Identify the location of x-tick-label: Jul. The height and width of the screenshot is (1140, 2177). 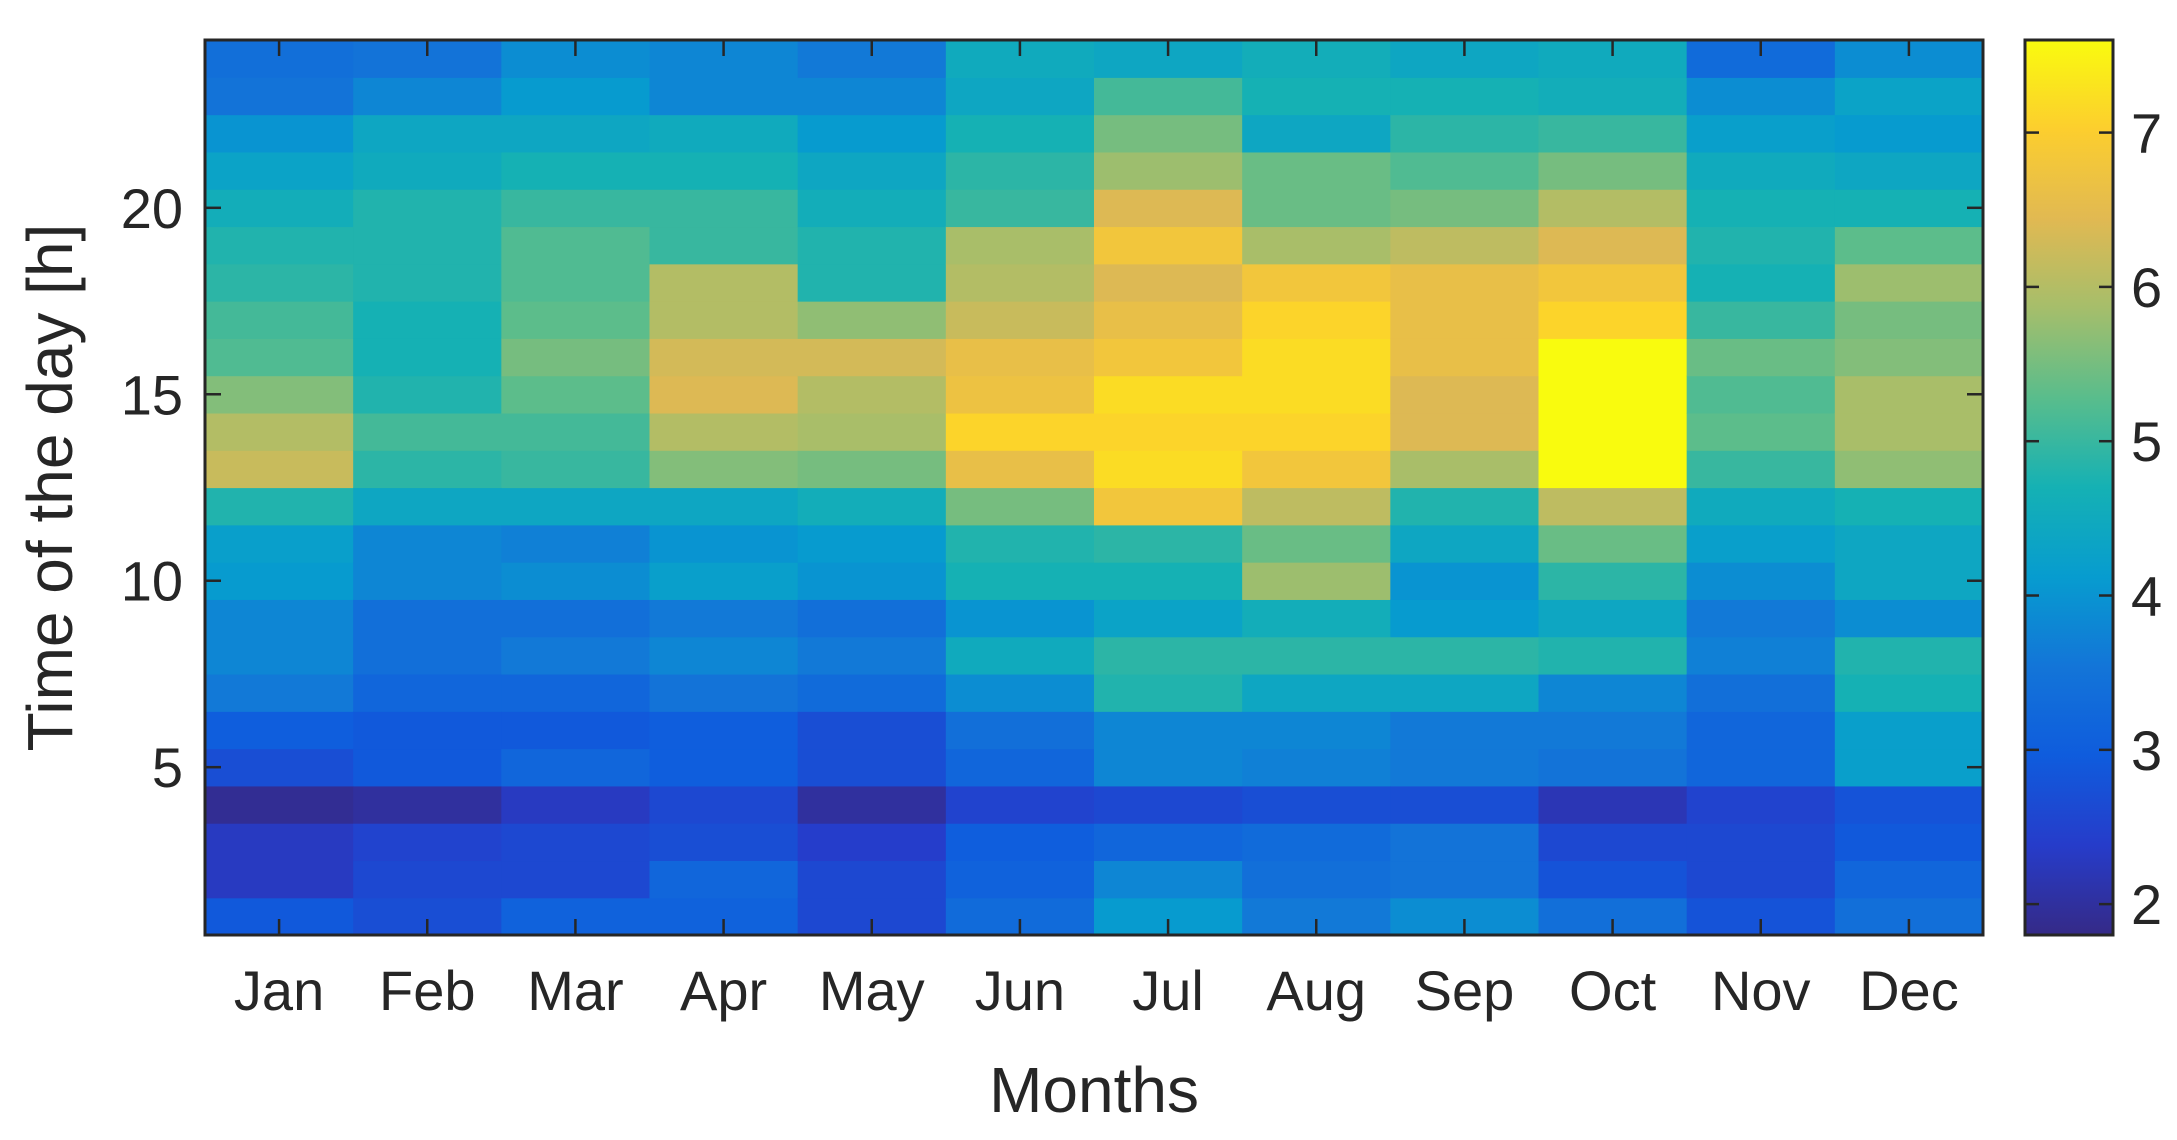
(1168, 990).